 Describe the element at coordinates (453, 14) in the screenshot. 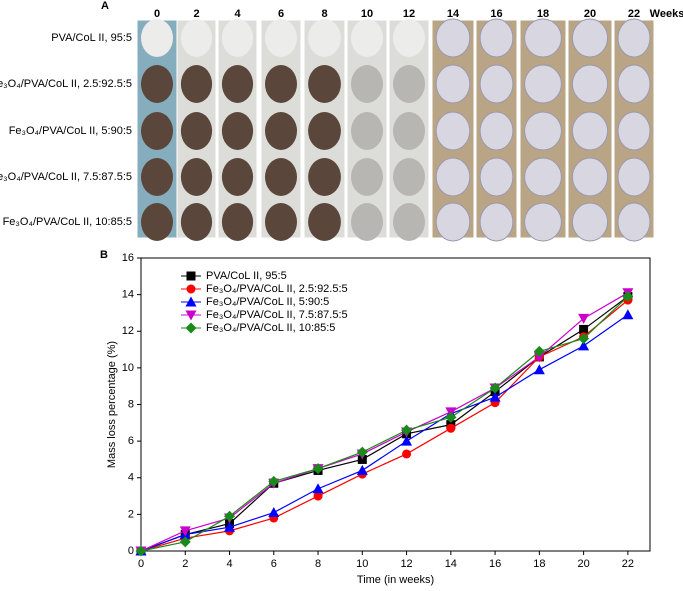

I see `column-label: 14` at that location.